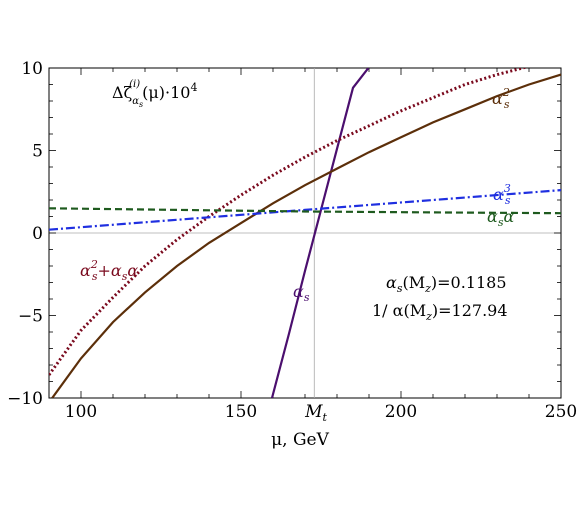 The width and height of the screenshot is (581, 509). What do you see at coordinates (37, 152) in the screenshot?
I see `y-tick-label: 5` at bounding box center [37, 152].